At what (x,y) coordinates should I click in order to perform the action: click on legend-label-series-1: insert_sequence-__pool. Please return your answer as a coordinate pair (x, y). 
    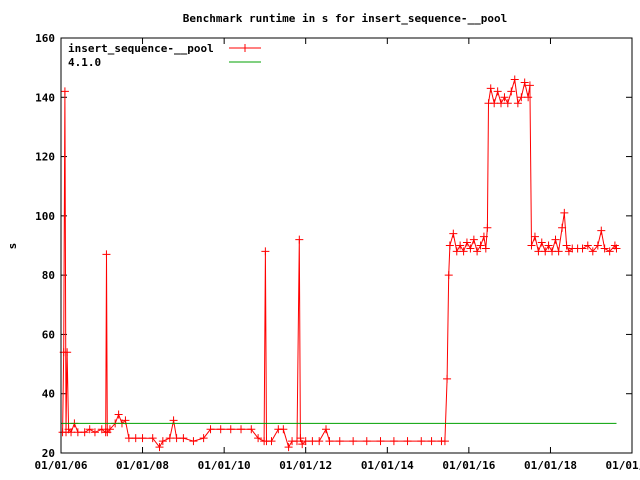
    Looking at the image, I should click on (141, 48).